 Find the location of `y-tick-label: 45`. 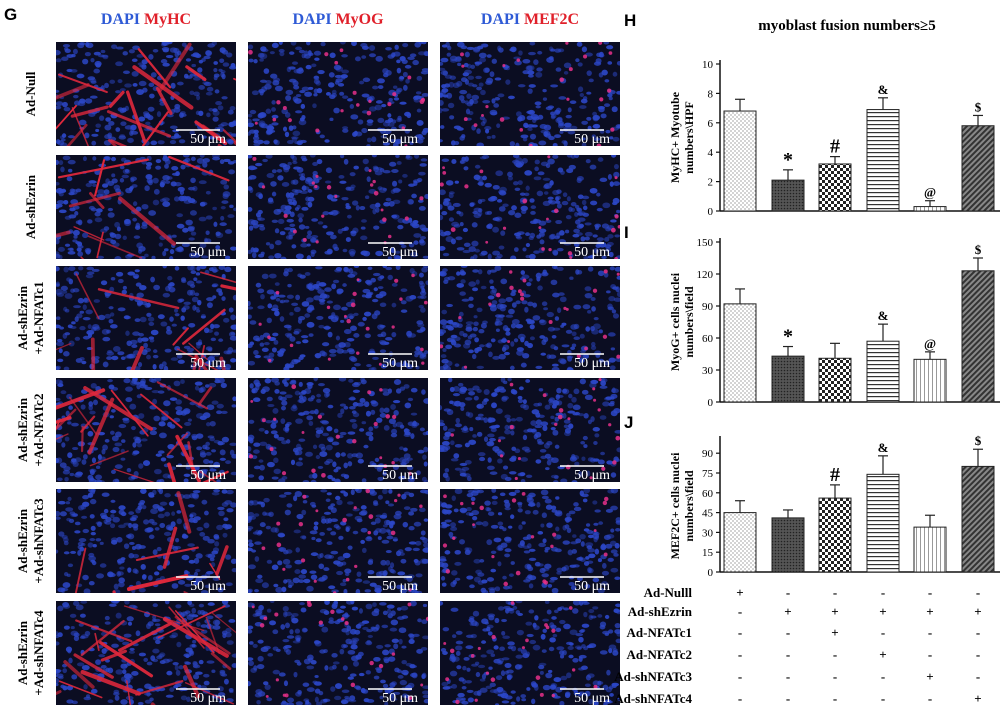

y-tick-label: 45 is located at coordinates (708, 514).